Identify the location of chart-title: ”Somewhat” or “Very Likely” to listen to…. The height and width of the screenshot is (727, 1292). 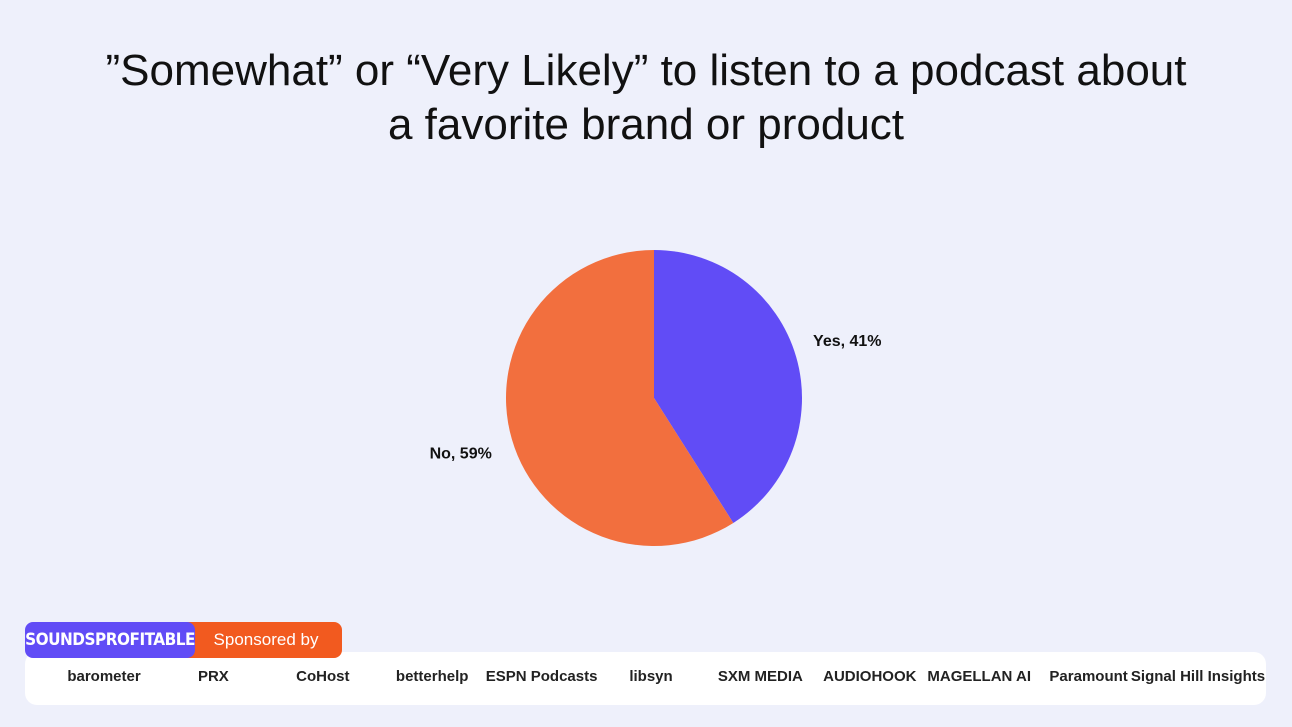
(646, 97).